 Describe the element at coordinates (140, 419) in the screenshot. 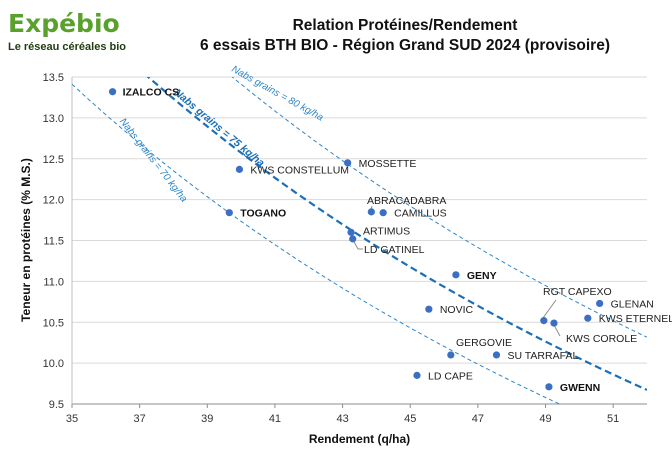

I see `x-tick-label: 37` at that location.